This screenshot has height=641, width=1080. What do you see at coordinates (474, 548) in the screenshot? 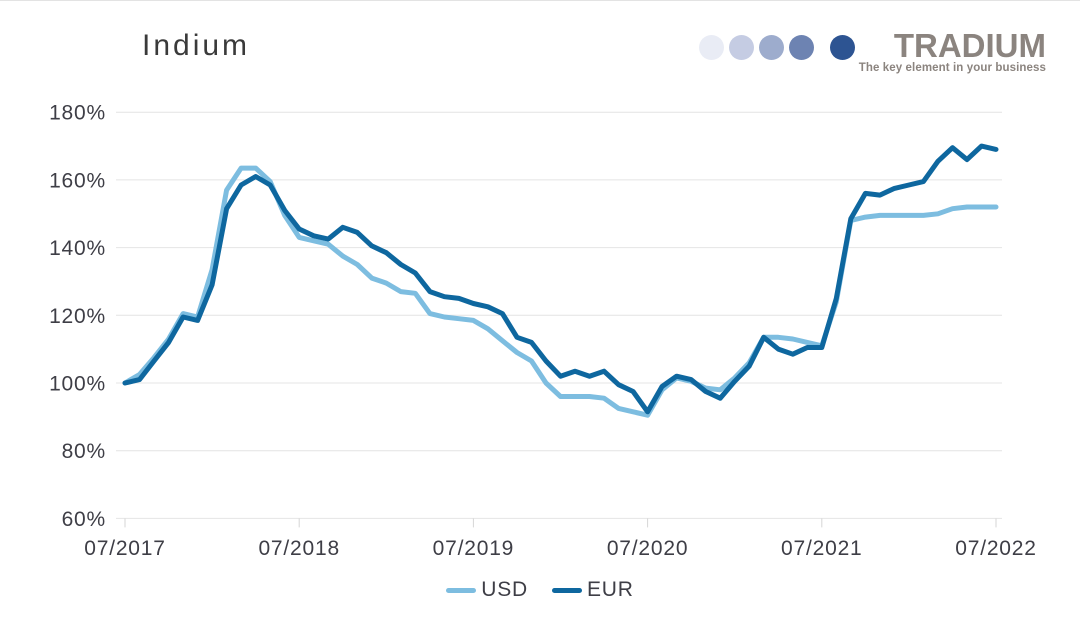
I see `x-axis-label: 07/2019` at bounding box center [474, 548].